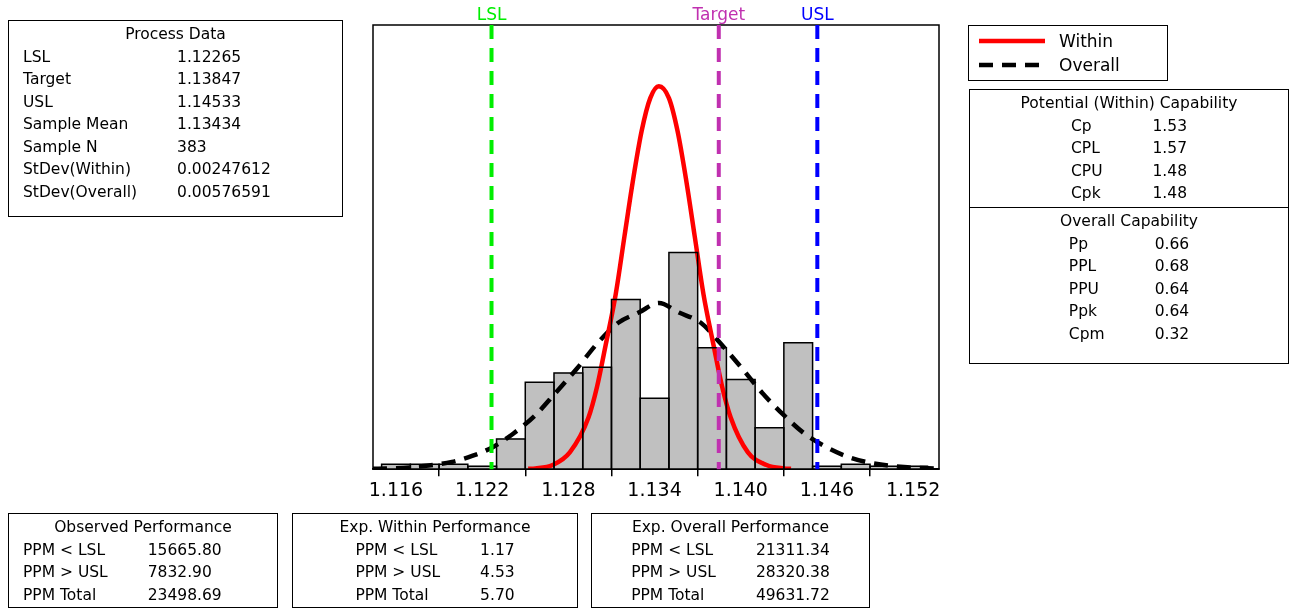 The height and width of the screenshot is (610, 1293). Describe the element at coordinates (143, 527) in the screenshot. I see `text: Observed Performance` at that location.